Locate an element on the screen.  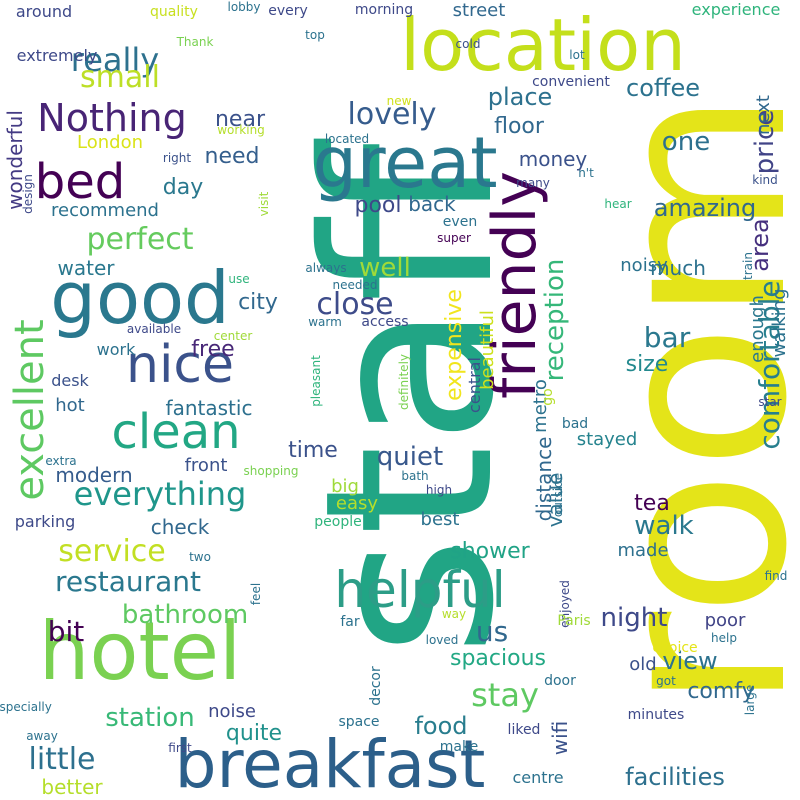
word-lot: lot is located at coordinates (577, 55).